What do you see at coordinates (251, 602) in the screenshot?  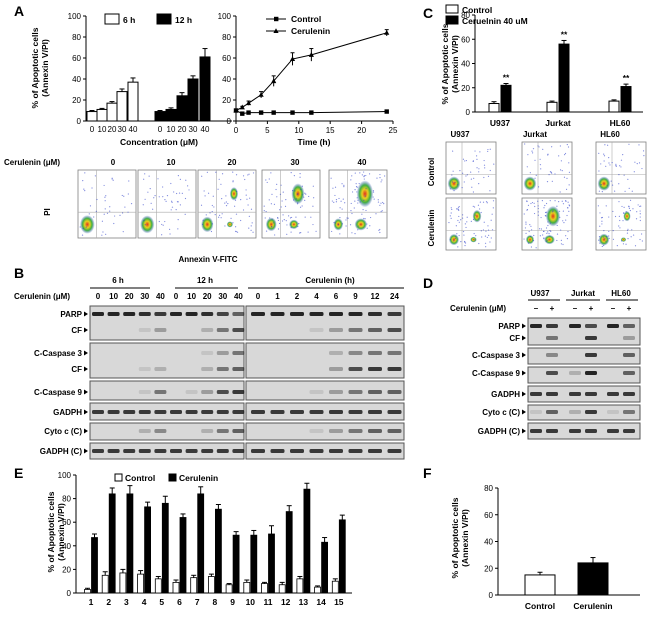 I see `e-xtick-label-10: 10` at bounding box center [251, 602].